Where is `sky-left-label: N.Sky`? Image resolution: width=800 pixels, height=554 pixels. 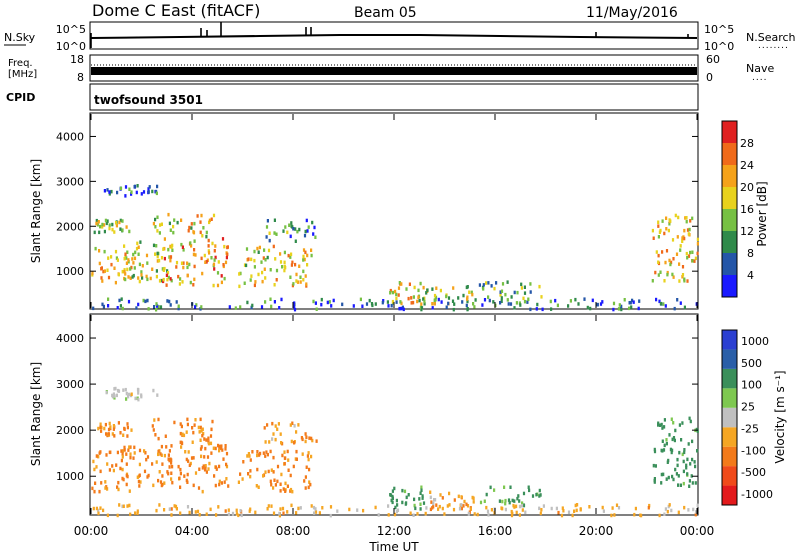
sky-left-label: N.Sky is located at coordinates (20, 37).